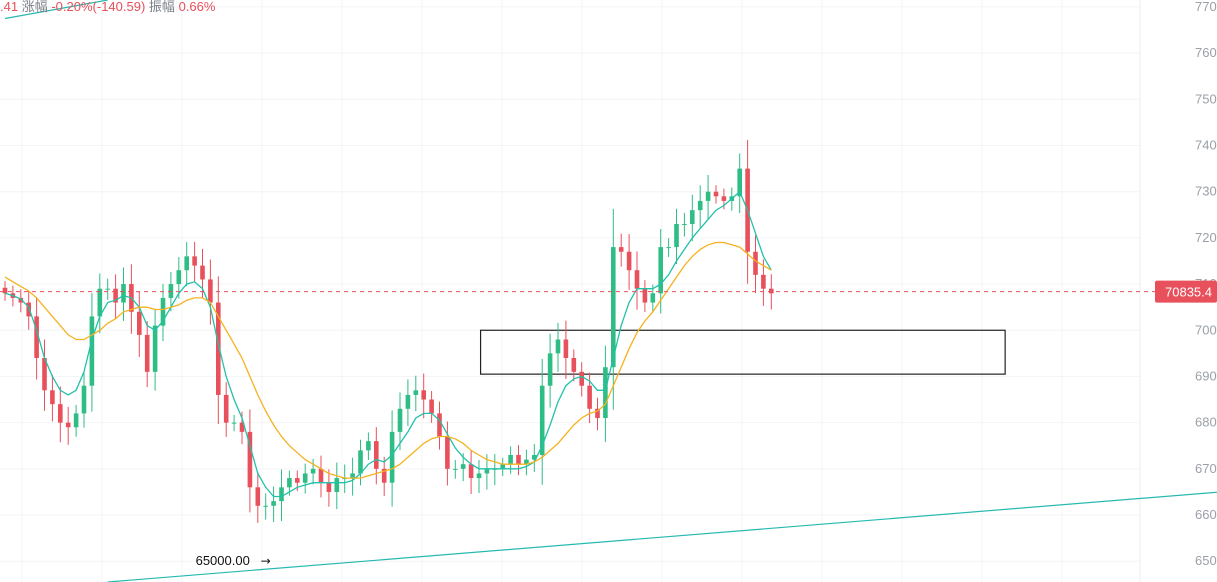 This screenshot has width=1217, height=582. I want to click on y-tick-label: 67000.00, so click(1206, 468).